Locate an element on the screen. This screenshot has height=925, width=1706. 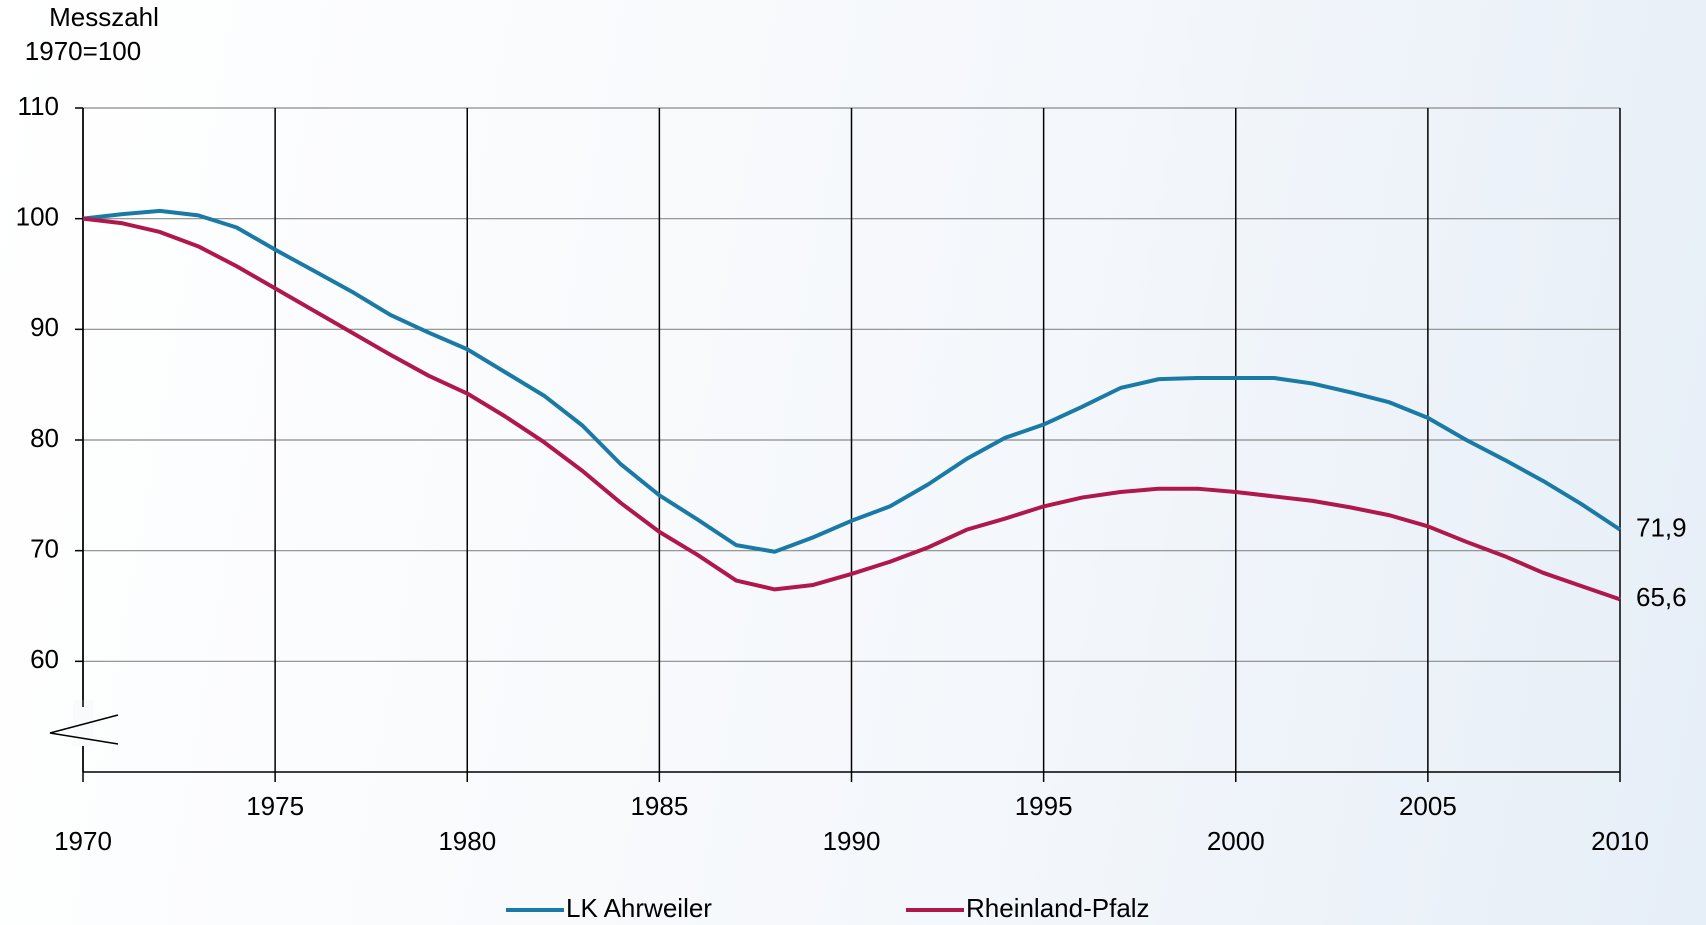
y-axis-label: Messzahl is located at coordinates (104, 17).